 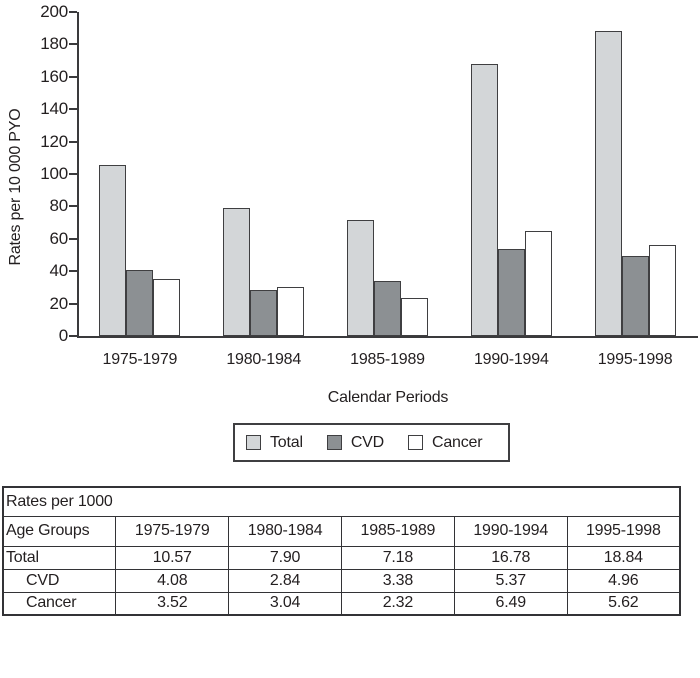 I want to click on x-axis-tick-label: 1985-1989, so click(x=387, y=359).